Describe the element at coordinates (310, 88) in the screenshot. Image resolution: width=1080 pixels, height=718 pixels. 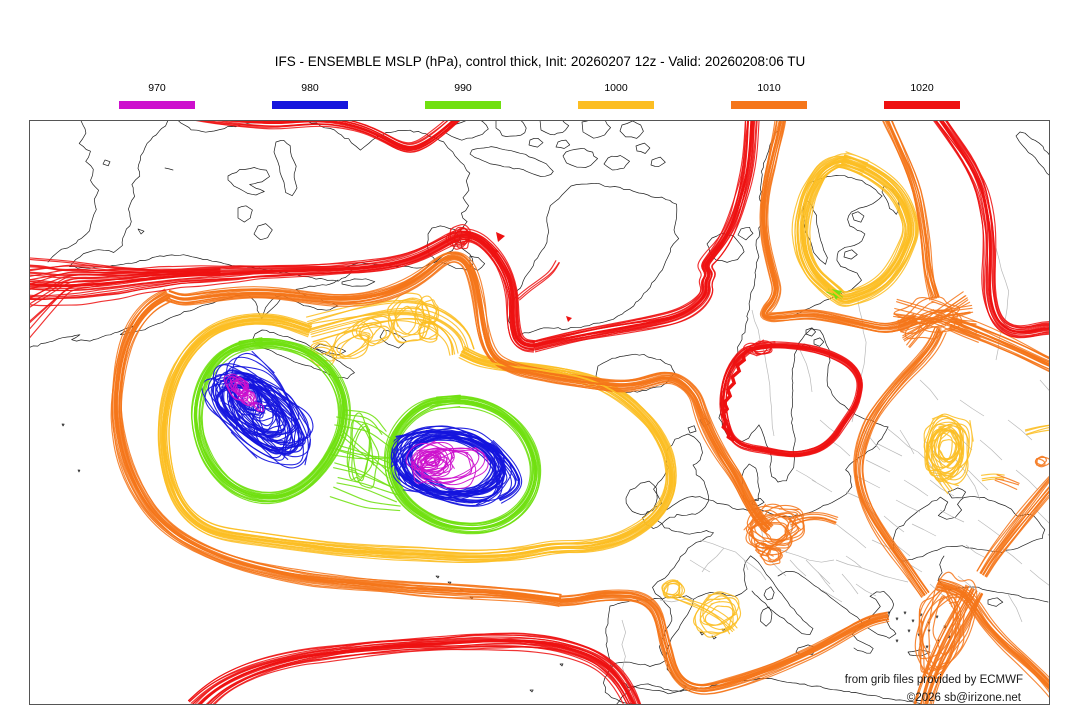
I see `svg-text: 980` at that location.